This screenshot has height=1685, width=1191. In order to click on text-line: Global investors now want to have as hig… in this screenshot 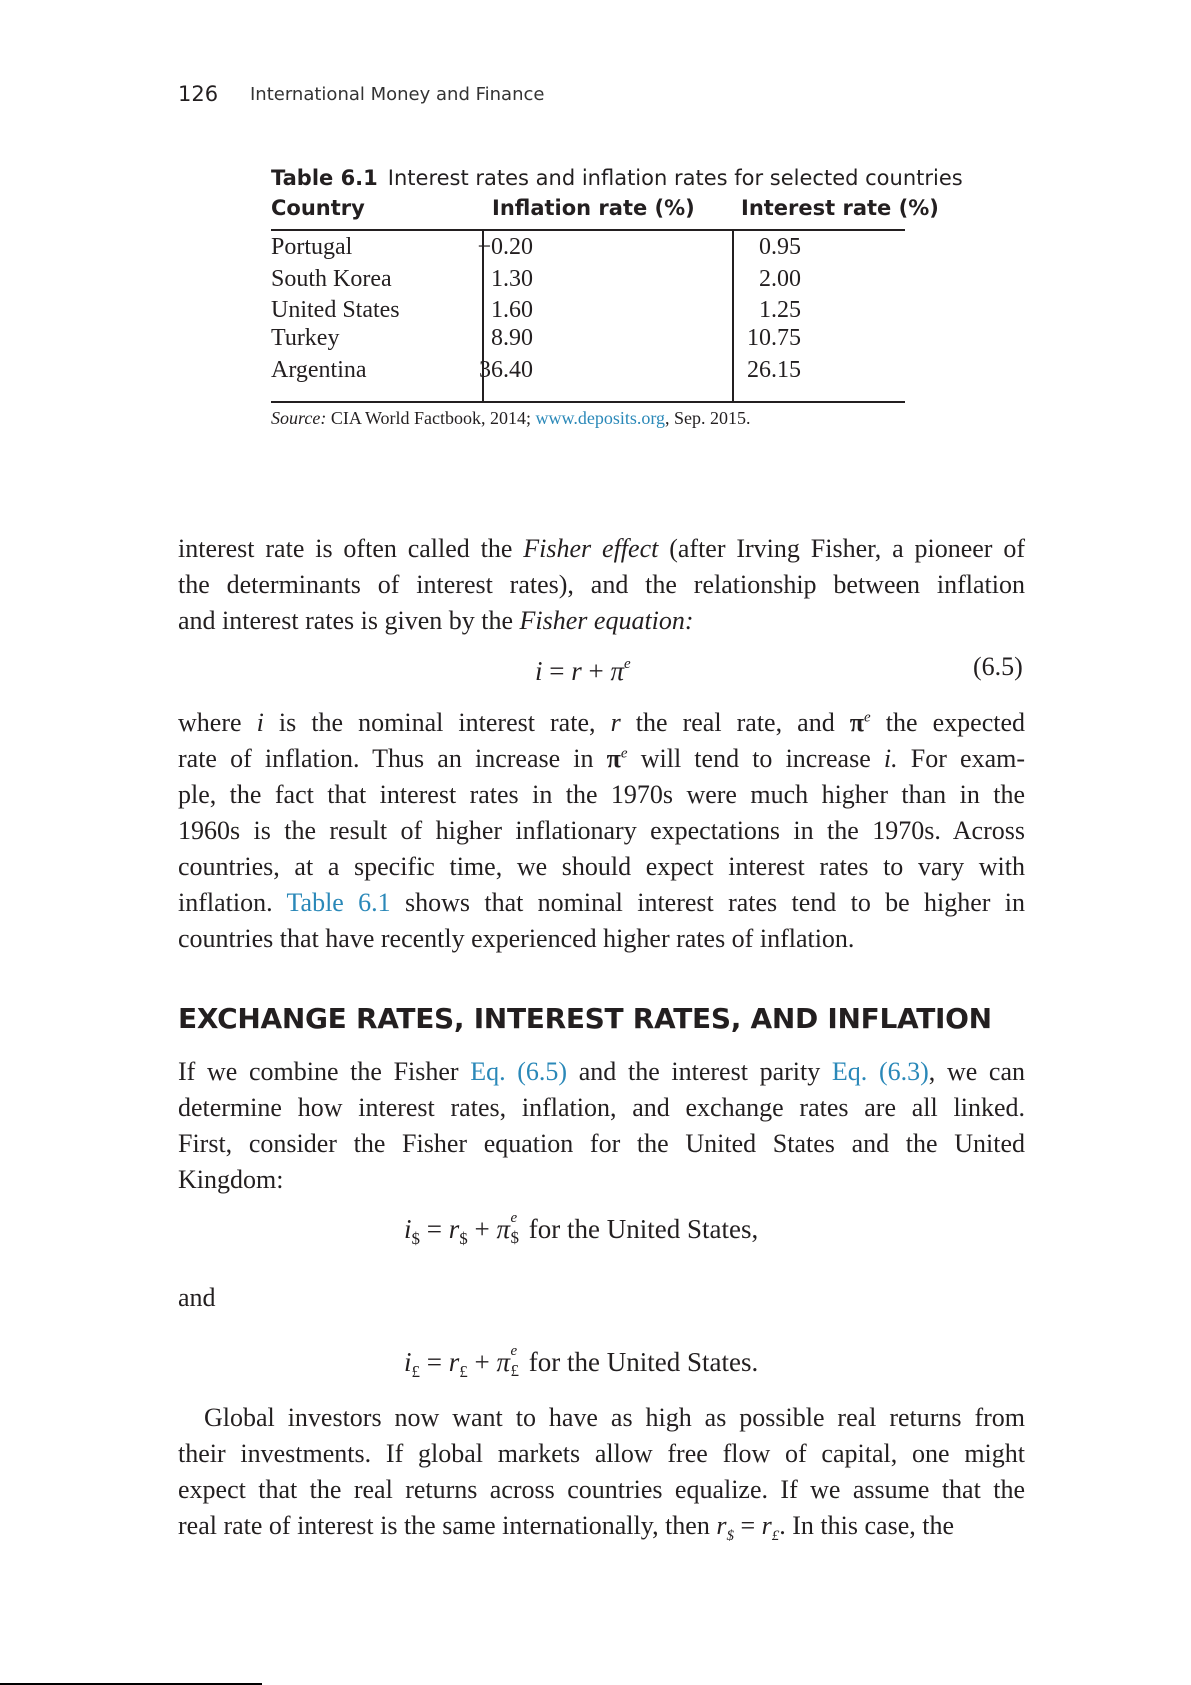, I will do `click(601, 1418)`.